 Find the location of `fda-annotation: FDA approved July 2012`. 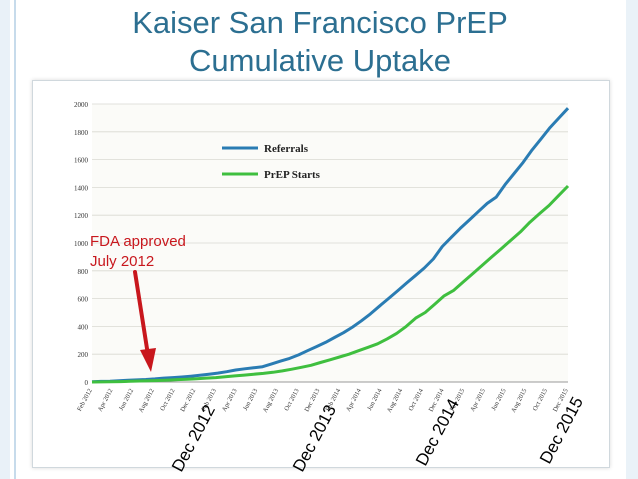

fda-annotation: FDA approved July 2012 is located at coordinates (165, 252).